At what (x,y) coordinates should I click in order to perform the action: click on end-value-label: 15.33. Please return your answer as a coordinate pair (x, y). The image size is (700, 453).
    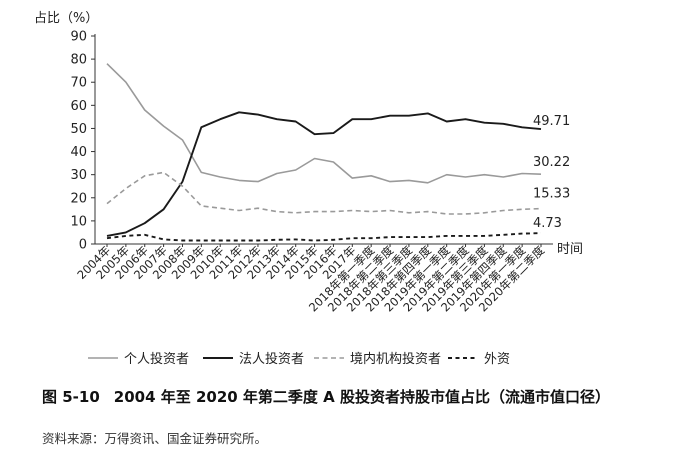
    Looking at the image, I should click on (551, 194).